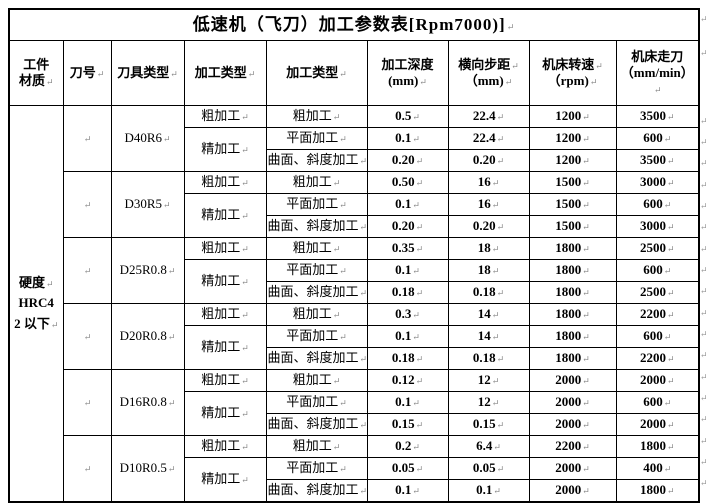 The height and width of the screenshot is (504, 706). I want to click on cell-tool-type: D16R0.8↵, so click(147, 402).